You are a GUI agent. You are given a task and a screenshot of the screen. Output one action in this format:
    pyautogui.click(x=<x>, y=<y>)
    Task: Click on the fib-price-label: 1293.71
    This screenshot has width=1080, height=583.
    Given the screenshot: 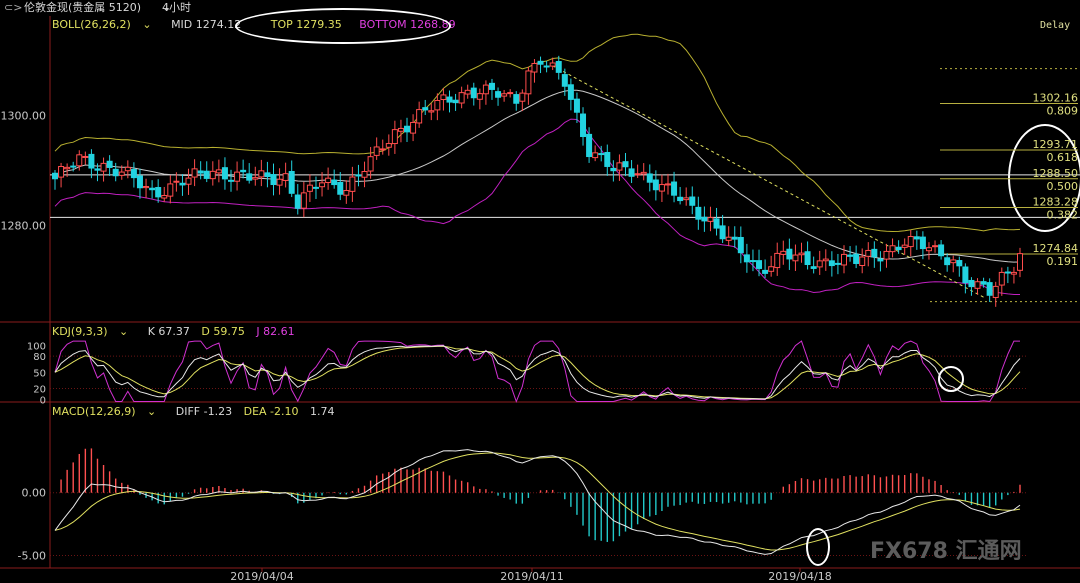 What is the action you would take?
    pyautogui.click(x=1056, y=144)
    